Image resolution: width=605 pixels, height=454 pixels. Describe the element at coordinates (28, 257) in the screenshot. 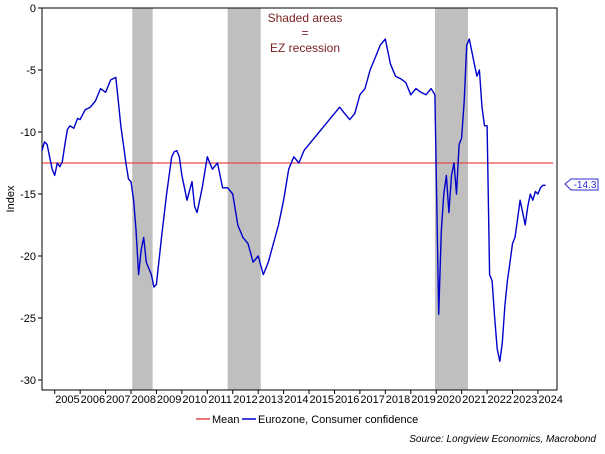

I see `y-tick-label: -20` at that location.